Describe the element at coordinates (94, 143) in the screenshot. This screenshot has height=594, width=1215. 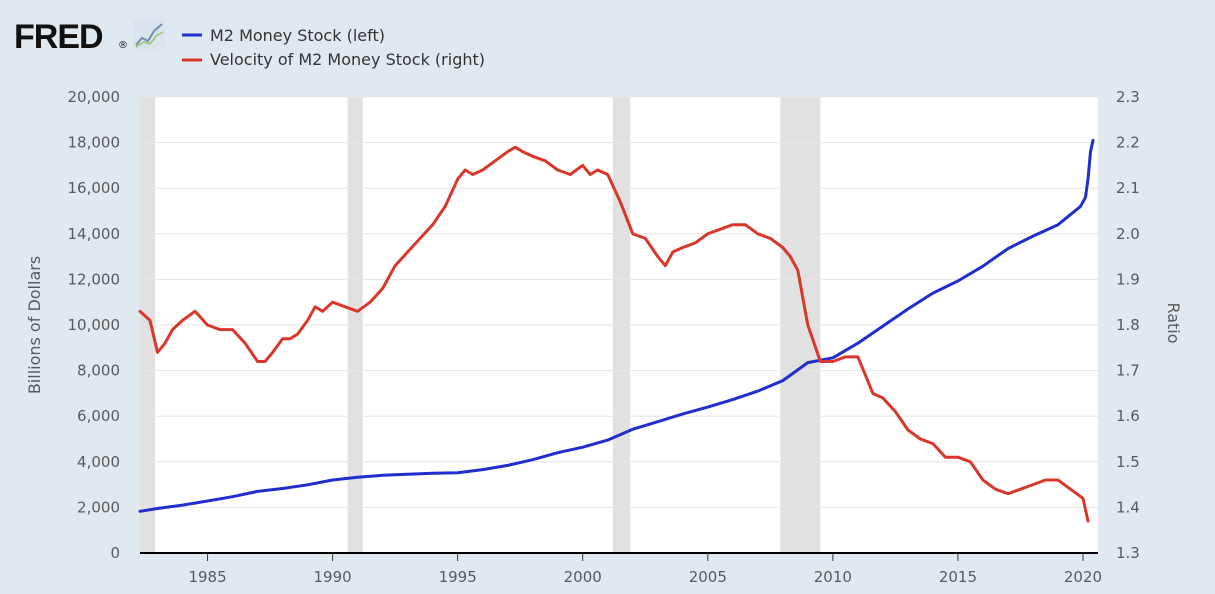
I see `y-left-tick-label: 18,000` at that location.